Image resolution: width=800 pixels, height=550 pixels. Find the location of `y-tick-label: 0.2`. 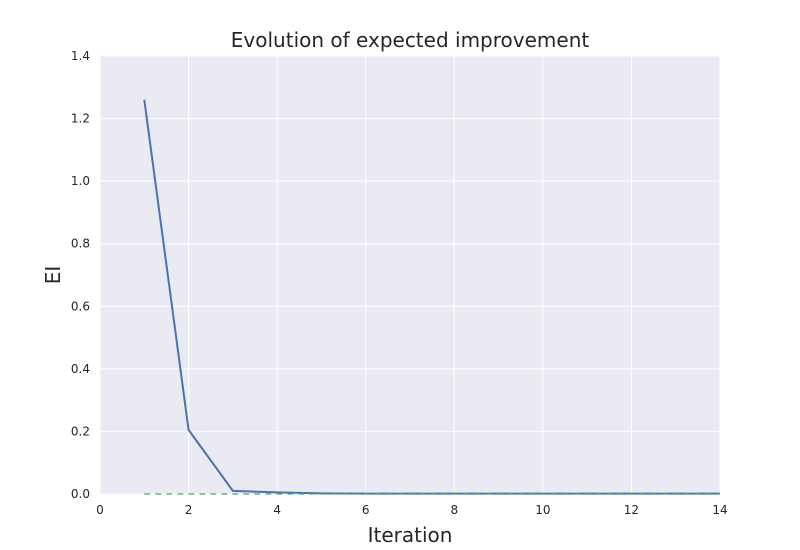

y-tick-label: 0.2 is located at coordinates (80, 431).